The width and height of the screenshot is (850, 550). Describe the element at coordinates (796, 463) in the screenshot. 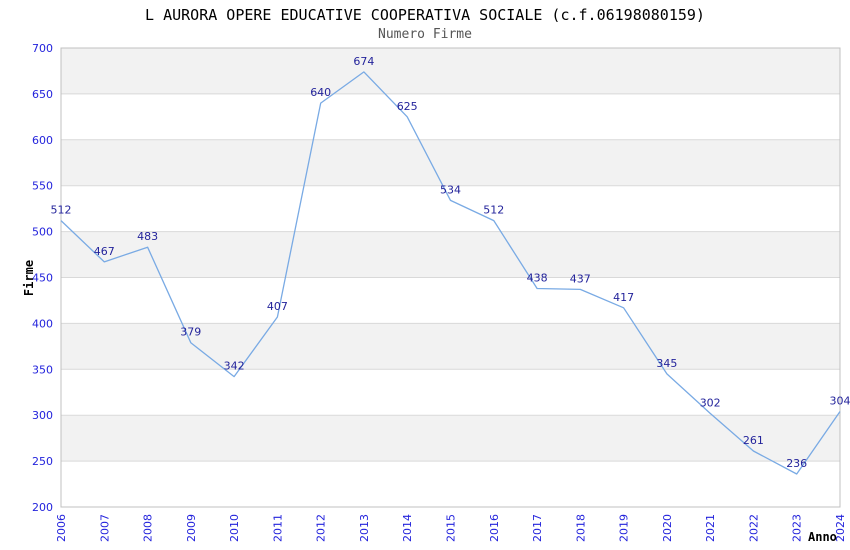

I see `data-point-label: 236` at that location.